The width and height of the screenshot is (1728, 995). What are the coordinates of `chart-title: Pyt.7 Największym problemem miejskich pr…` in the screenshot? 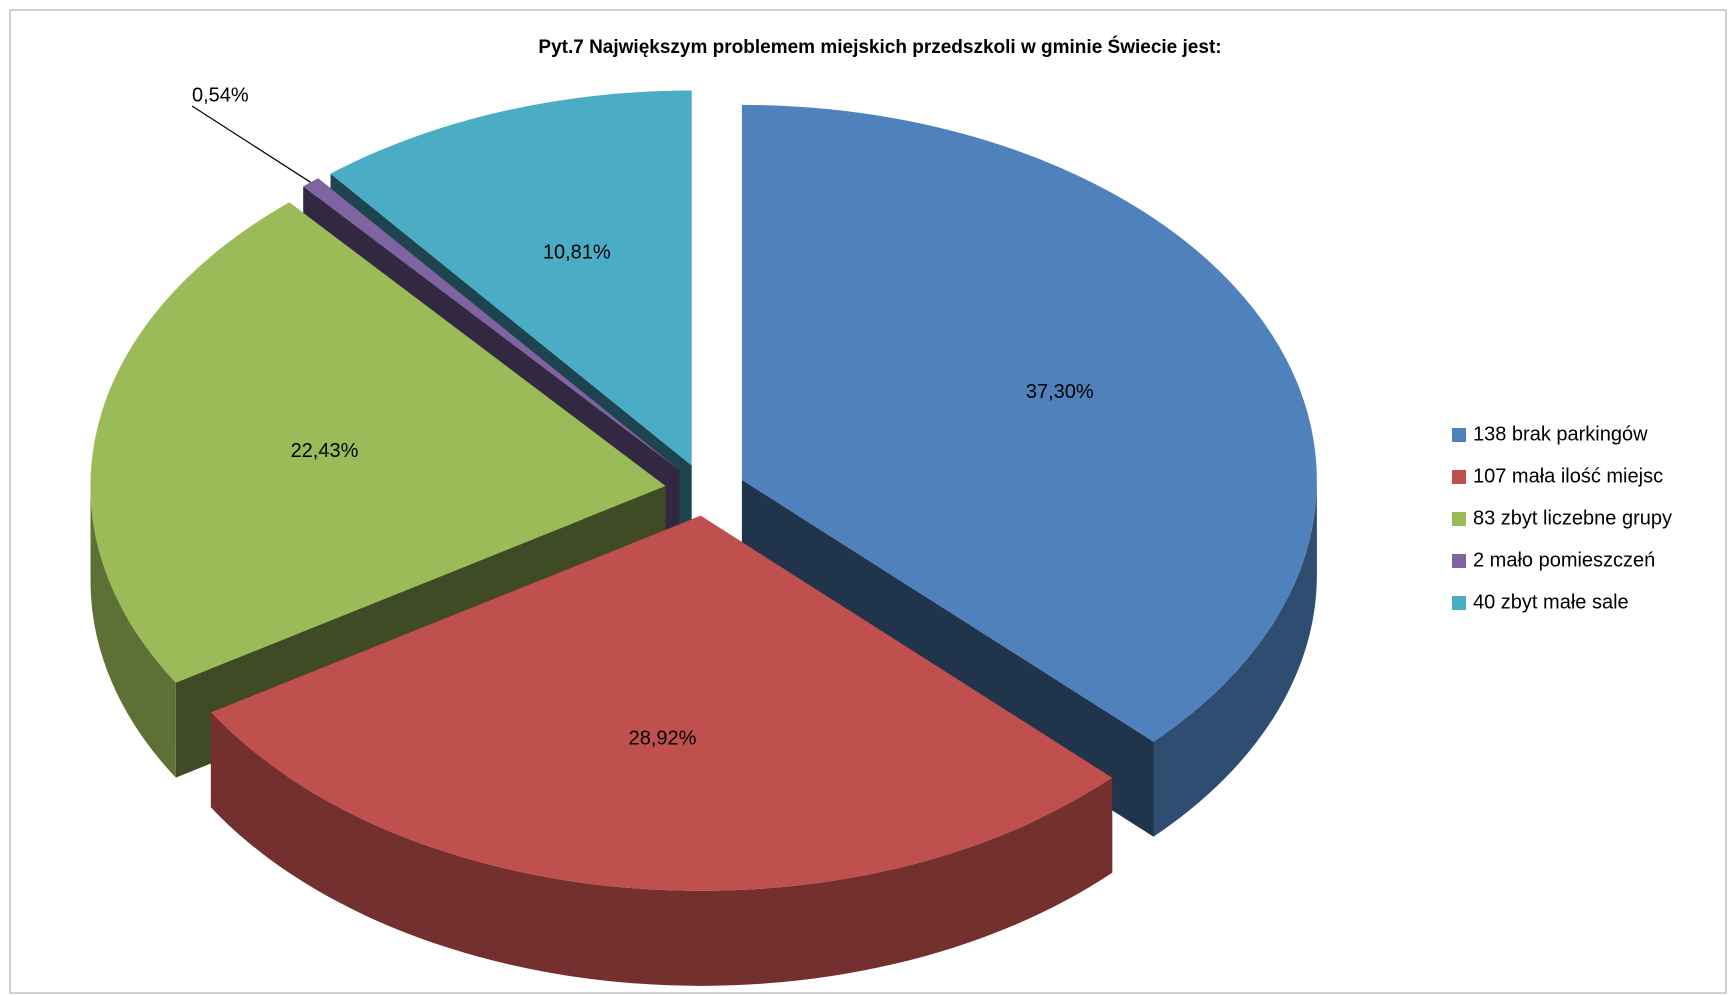 It's located at (879, 47).